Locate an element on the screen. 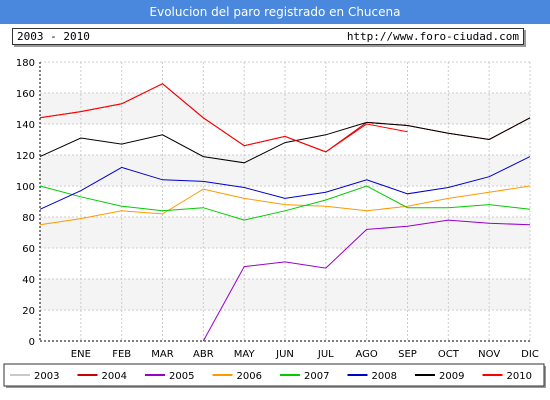  legend-label-2009: 2009 is located at coordinates (451, 376).